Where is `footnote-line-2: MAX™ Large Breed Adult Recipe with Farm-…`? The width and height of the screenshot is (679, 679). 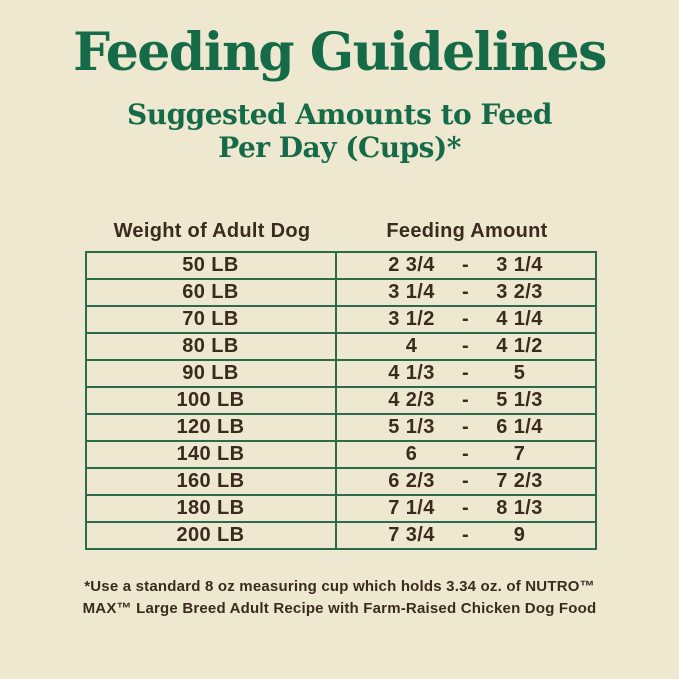
footnote-line-2: MAX™ Large Breed Adult Recipe with Farm-… is located at coordinates (339, 608).